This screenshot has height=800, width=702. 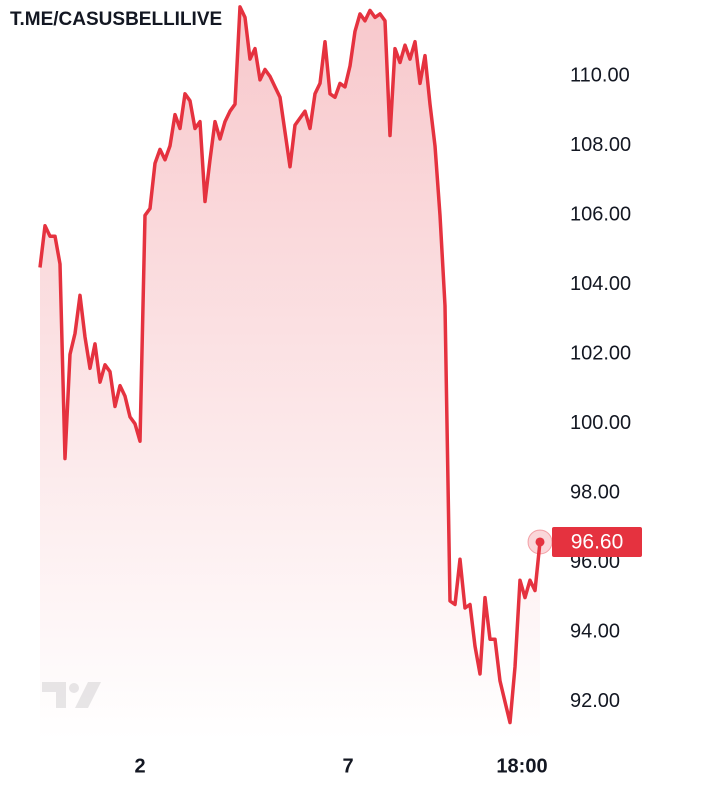 I want to click on y-tick-label: 98.00, so click(x=595, y=493).